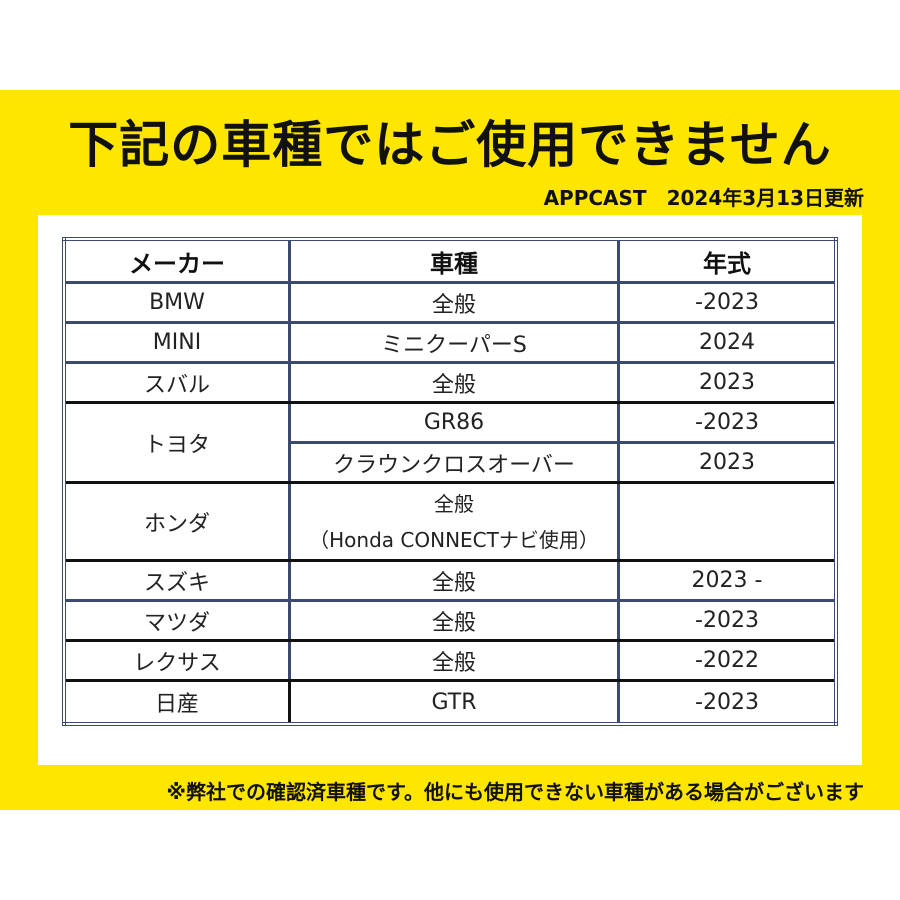 The height and width of the screenshot is (900, 900). I want to click on table-row: BMW 全般 -2023, so click(450, 302).